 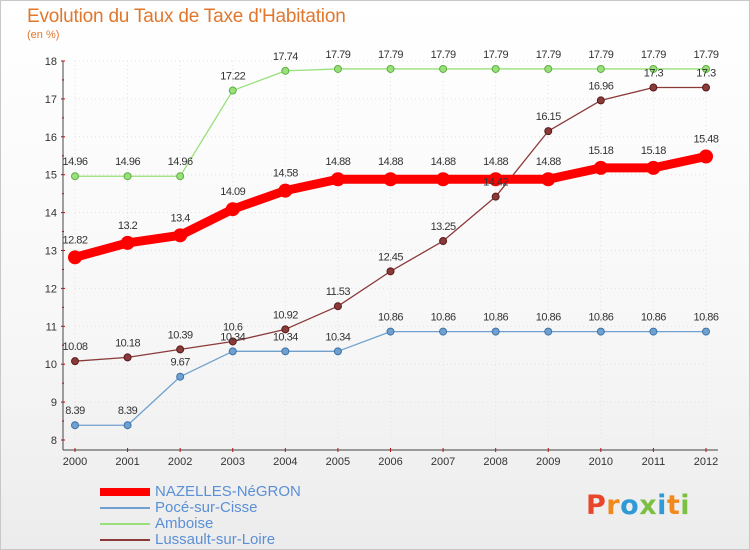 What do you see at coordinates (51, 62) in the screenshot?
I see `y-tick-label: 18` at bounding box center [51, 62].